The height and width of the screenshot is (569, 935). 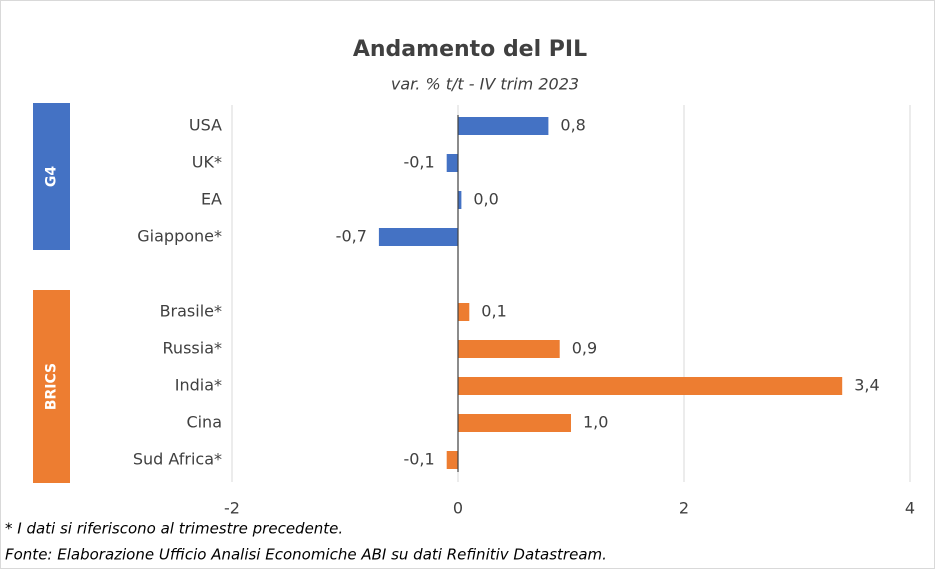 I want to click on chart-title: Andamento del PIL, so click(x=470, y=49).